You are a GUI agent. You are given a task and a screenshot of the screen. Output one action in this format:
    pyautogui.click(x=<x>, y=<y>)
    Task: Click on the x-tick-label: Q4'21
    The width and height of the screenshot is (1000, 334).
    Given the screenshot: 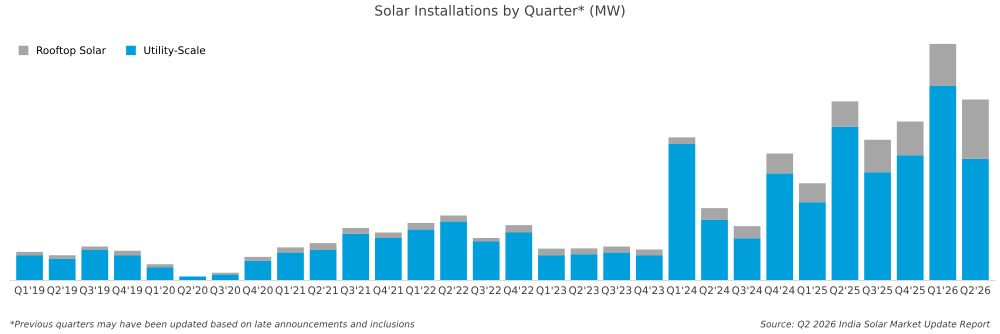 What is the action you would take?
    pyautogui.click(x=388, y=291)
    